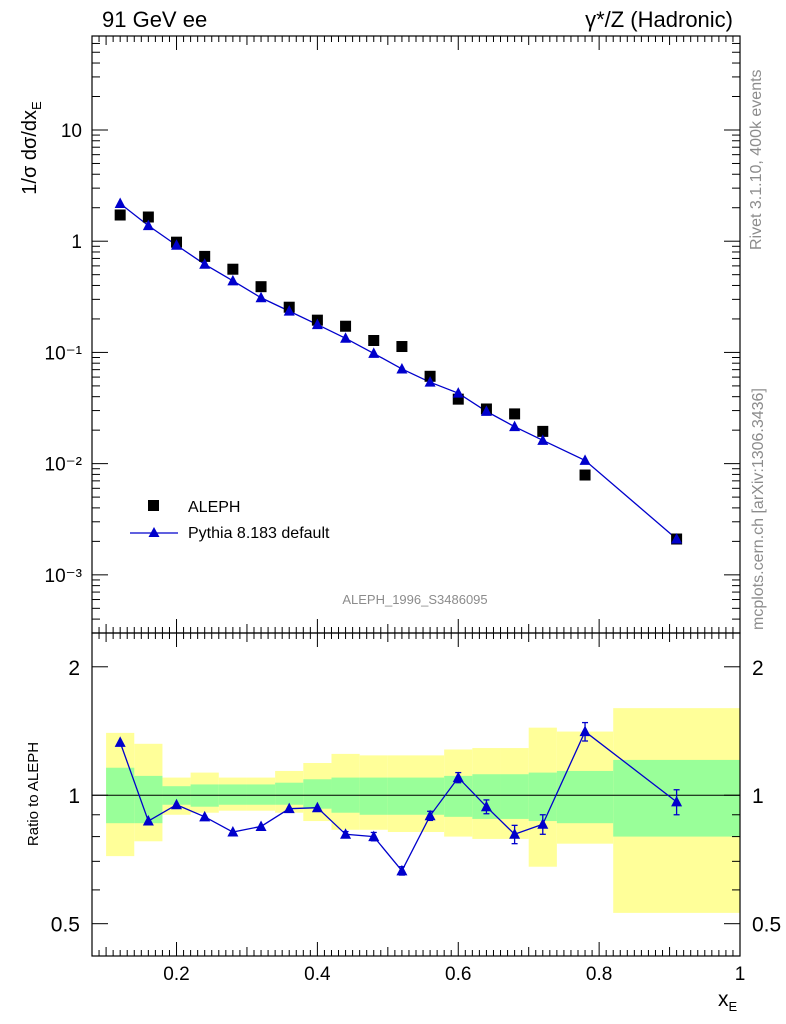 Image resolution: width=786 pixels, height=1024 pixels. What do you see at coordinates (76, 242) in the screenshot?
I see `y-tick-label: 1` at bounding box center [76, 242].